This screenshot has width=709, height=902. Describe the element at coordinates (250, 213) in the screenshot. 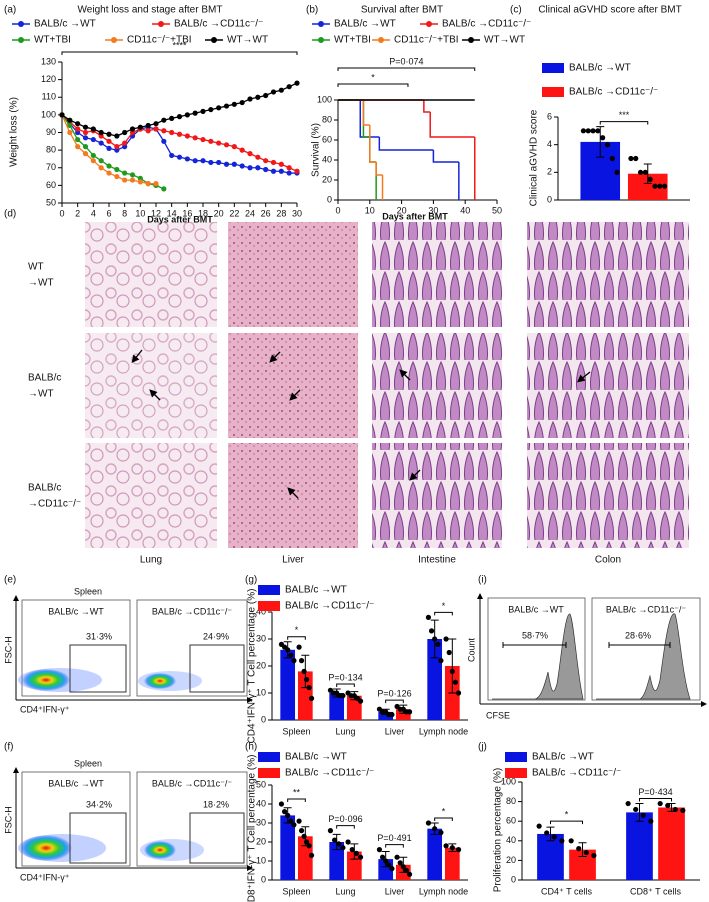

I see `x-tick-label: 24` at that location.